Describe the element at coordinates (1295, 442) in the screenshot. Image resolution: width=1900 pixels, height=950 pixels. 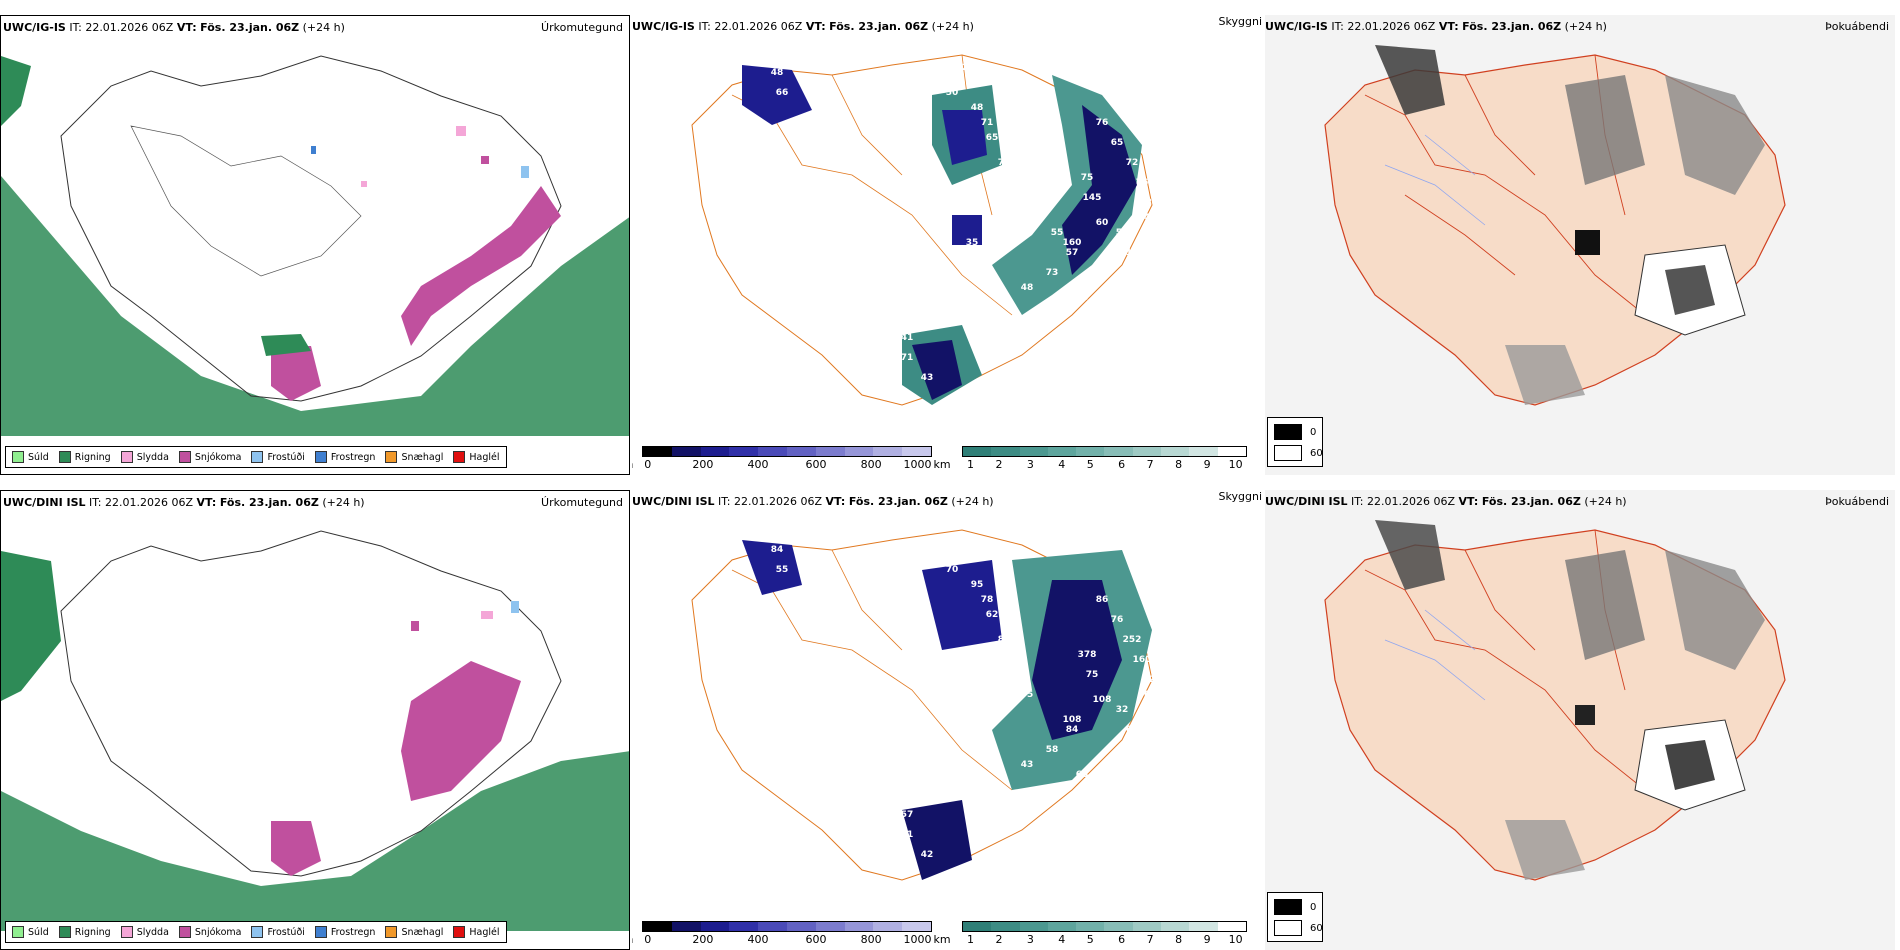
I see `cloud-key-1: 0 60` at that location.